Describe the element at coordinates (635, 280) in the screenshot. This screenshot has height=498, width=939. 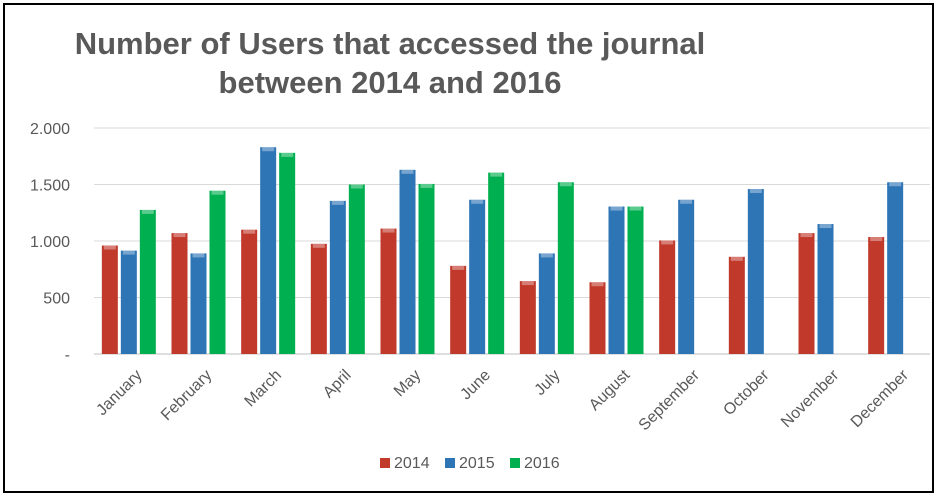
I see `bar-2016-august` at that location.